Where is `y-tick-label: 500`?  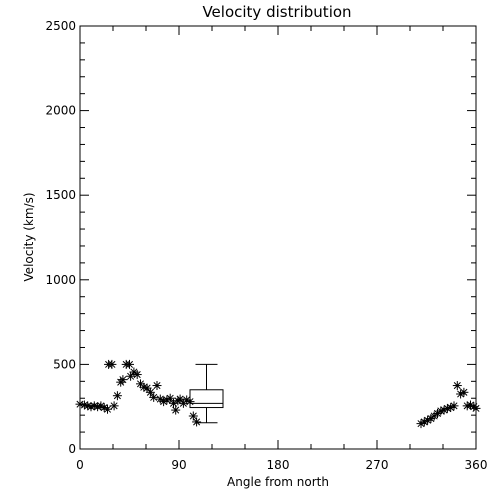 y-tick-label: 500 is located at coordinates (64, 364).